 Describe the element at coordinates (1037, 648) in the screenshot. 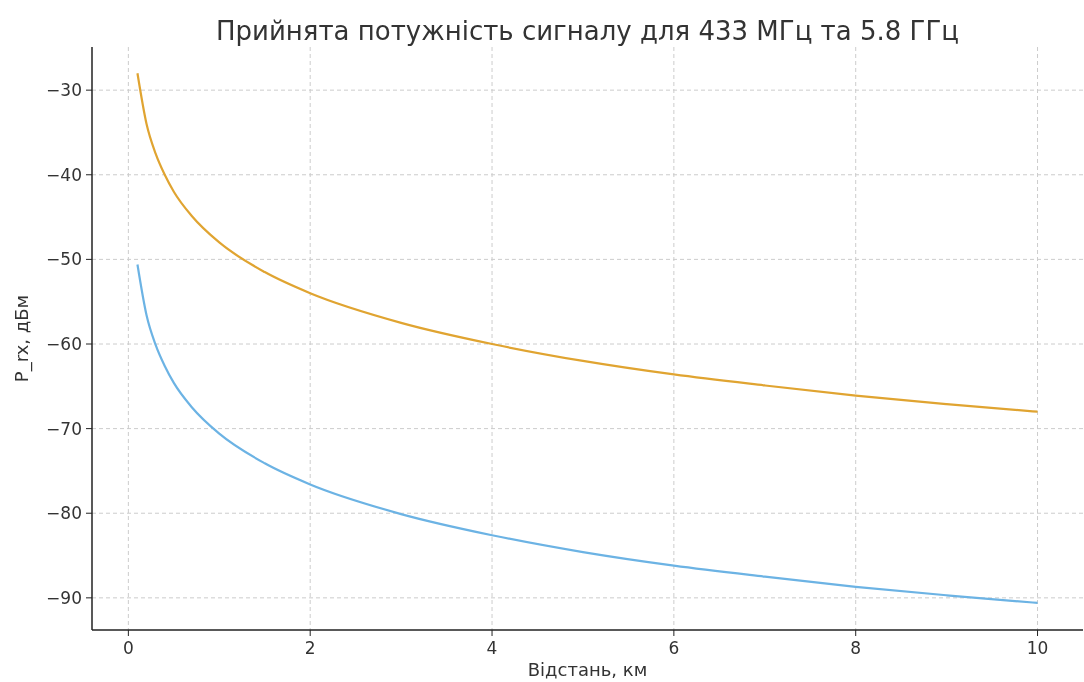

I see `x-tick-label: 10` at that location.